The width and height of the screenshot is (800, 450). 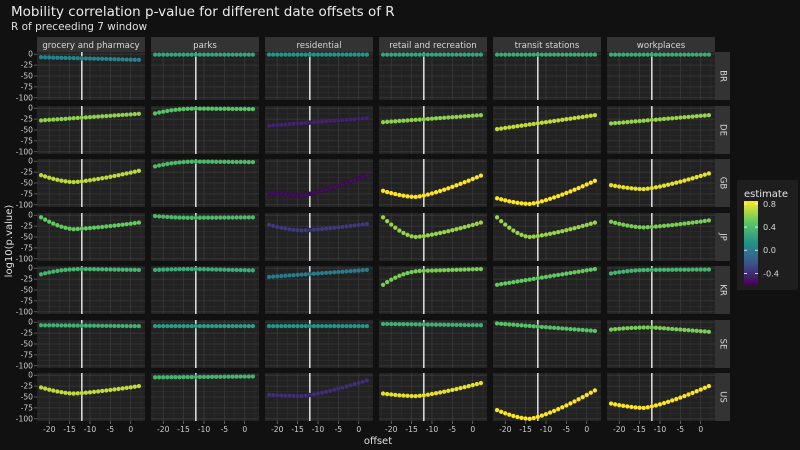 I want to click on row-strip-label: DE, so click(x=723, y=130).